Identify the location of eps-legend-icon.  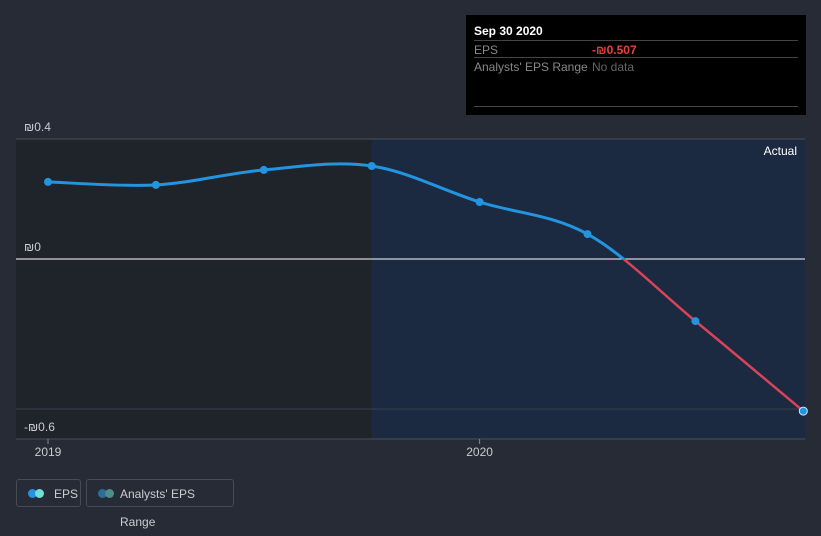
(37, 493).